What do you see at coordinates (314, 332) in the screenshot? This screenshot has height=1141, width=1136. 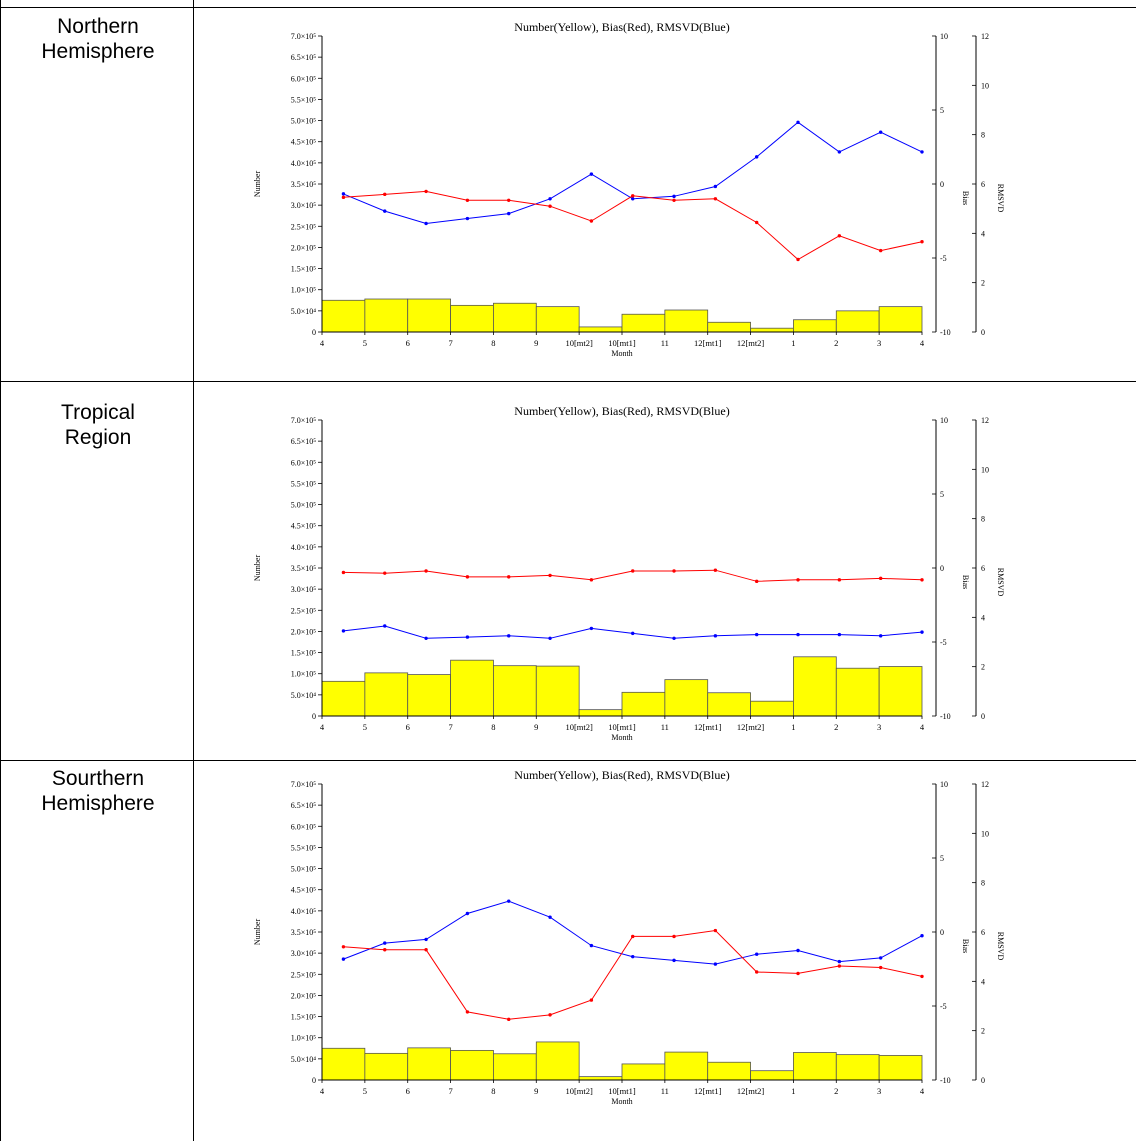 I see `number-tick-label: 0` at bounding box center [314, 332].